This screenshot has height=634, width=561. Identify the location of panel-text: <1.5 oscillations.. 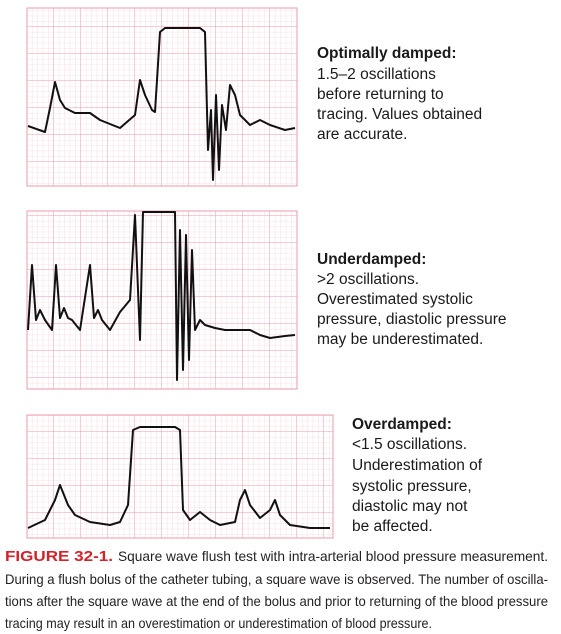
(409, 444).